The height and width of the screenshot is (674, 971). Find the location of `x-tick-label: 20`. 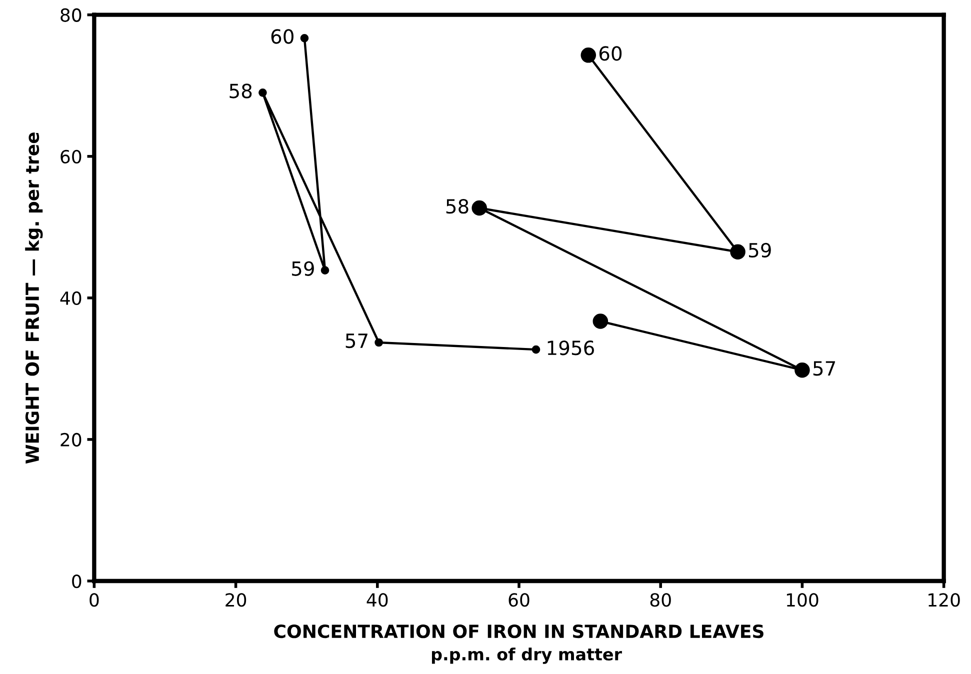

x-tick-label: 20 is located at coordinates (236, 600).